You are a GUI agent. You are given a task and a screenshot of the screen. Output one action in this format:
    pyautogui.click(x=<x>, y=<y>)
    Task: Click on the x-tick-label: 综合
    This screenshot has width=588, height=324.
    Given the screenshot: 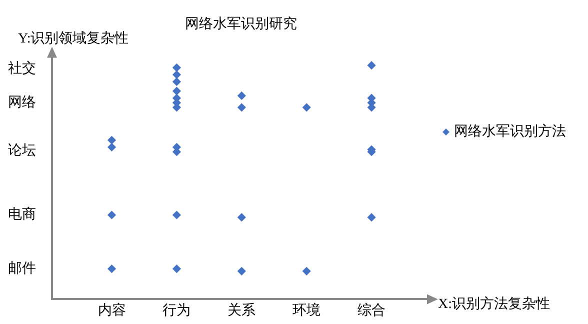 What is the action you would take?
    pyautogui.click(x=372, y=310)
    